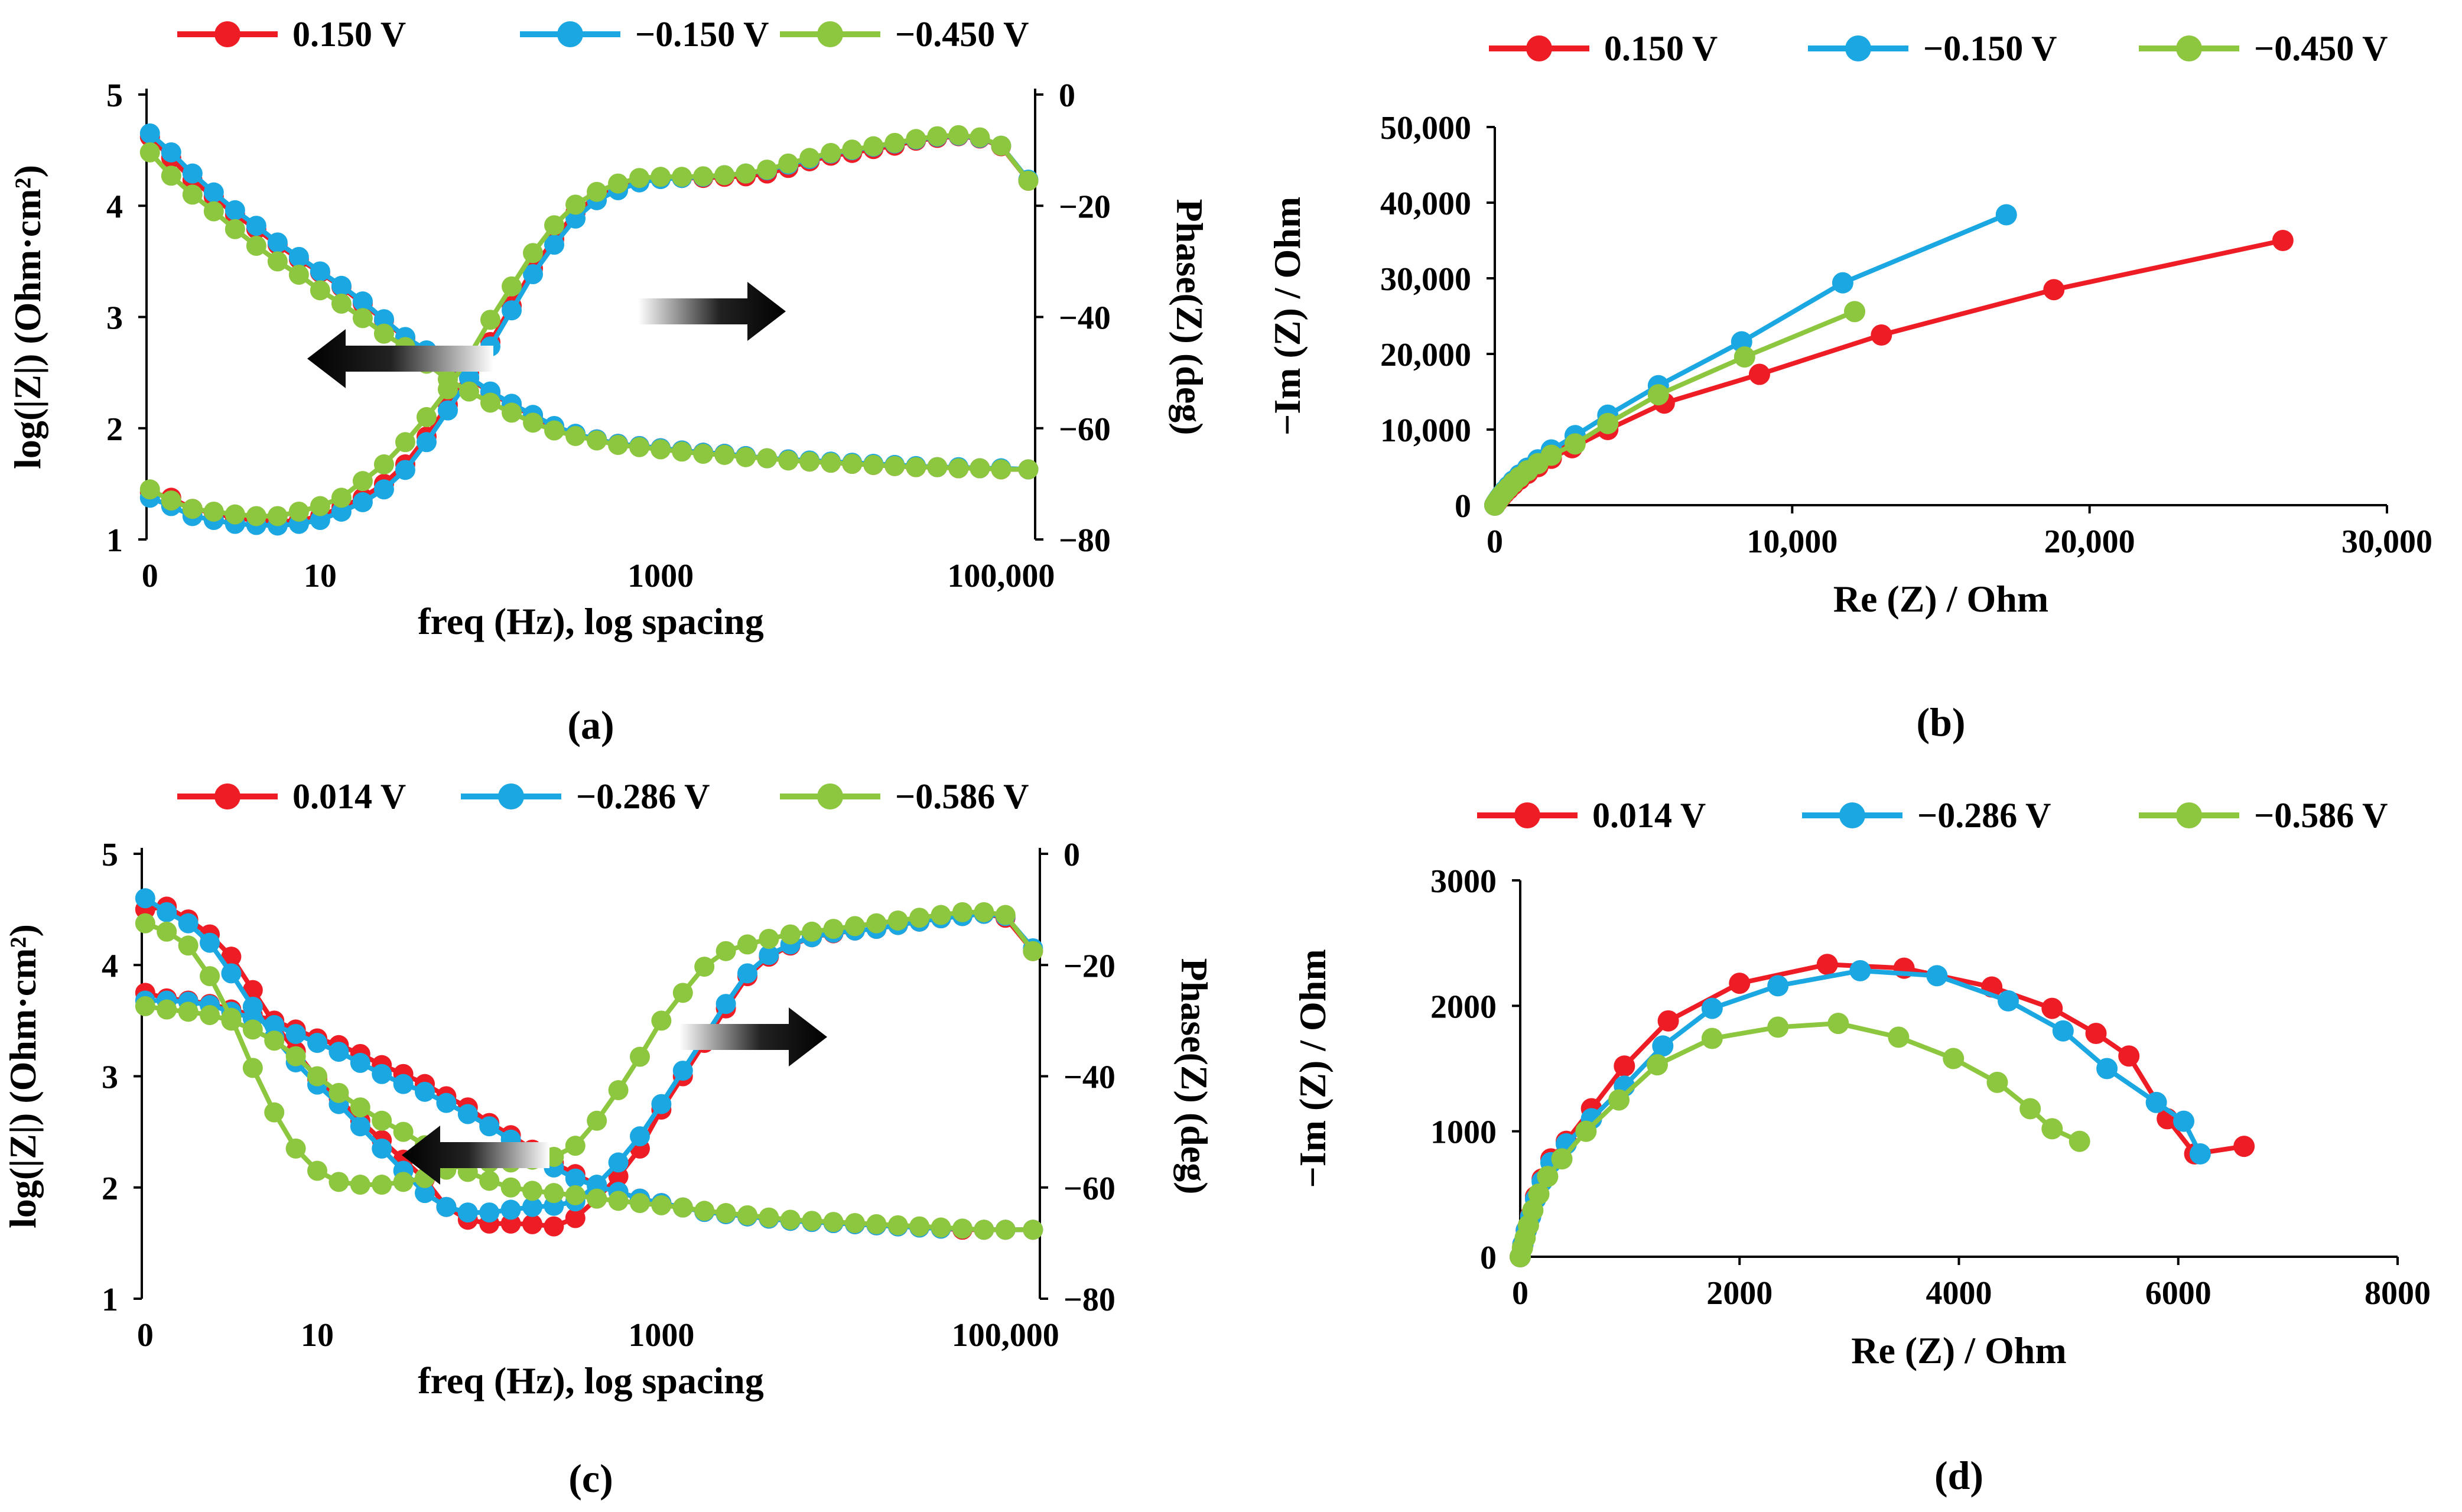 The image size is (2462, 1512). Describe the element at coordinates (1958, 1350) in the screenshot. I see `x-axis-label: Re (Z) / Ohm` at that location.